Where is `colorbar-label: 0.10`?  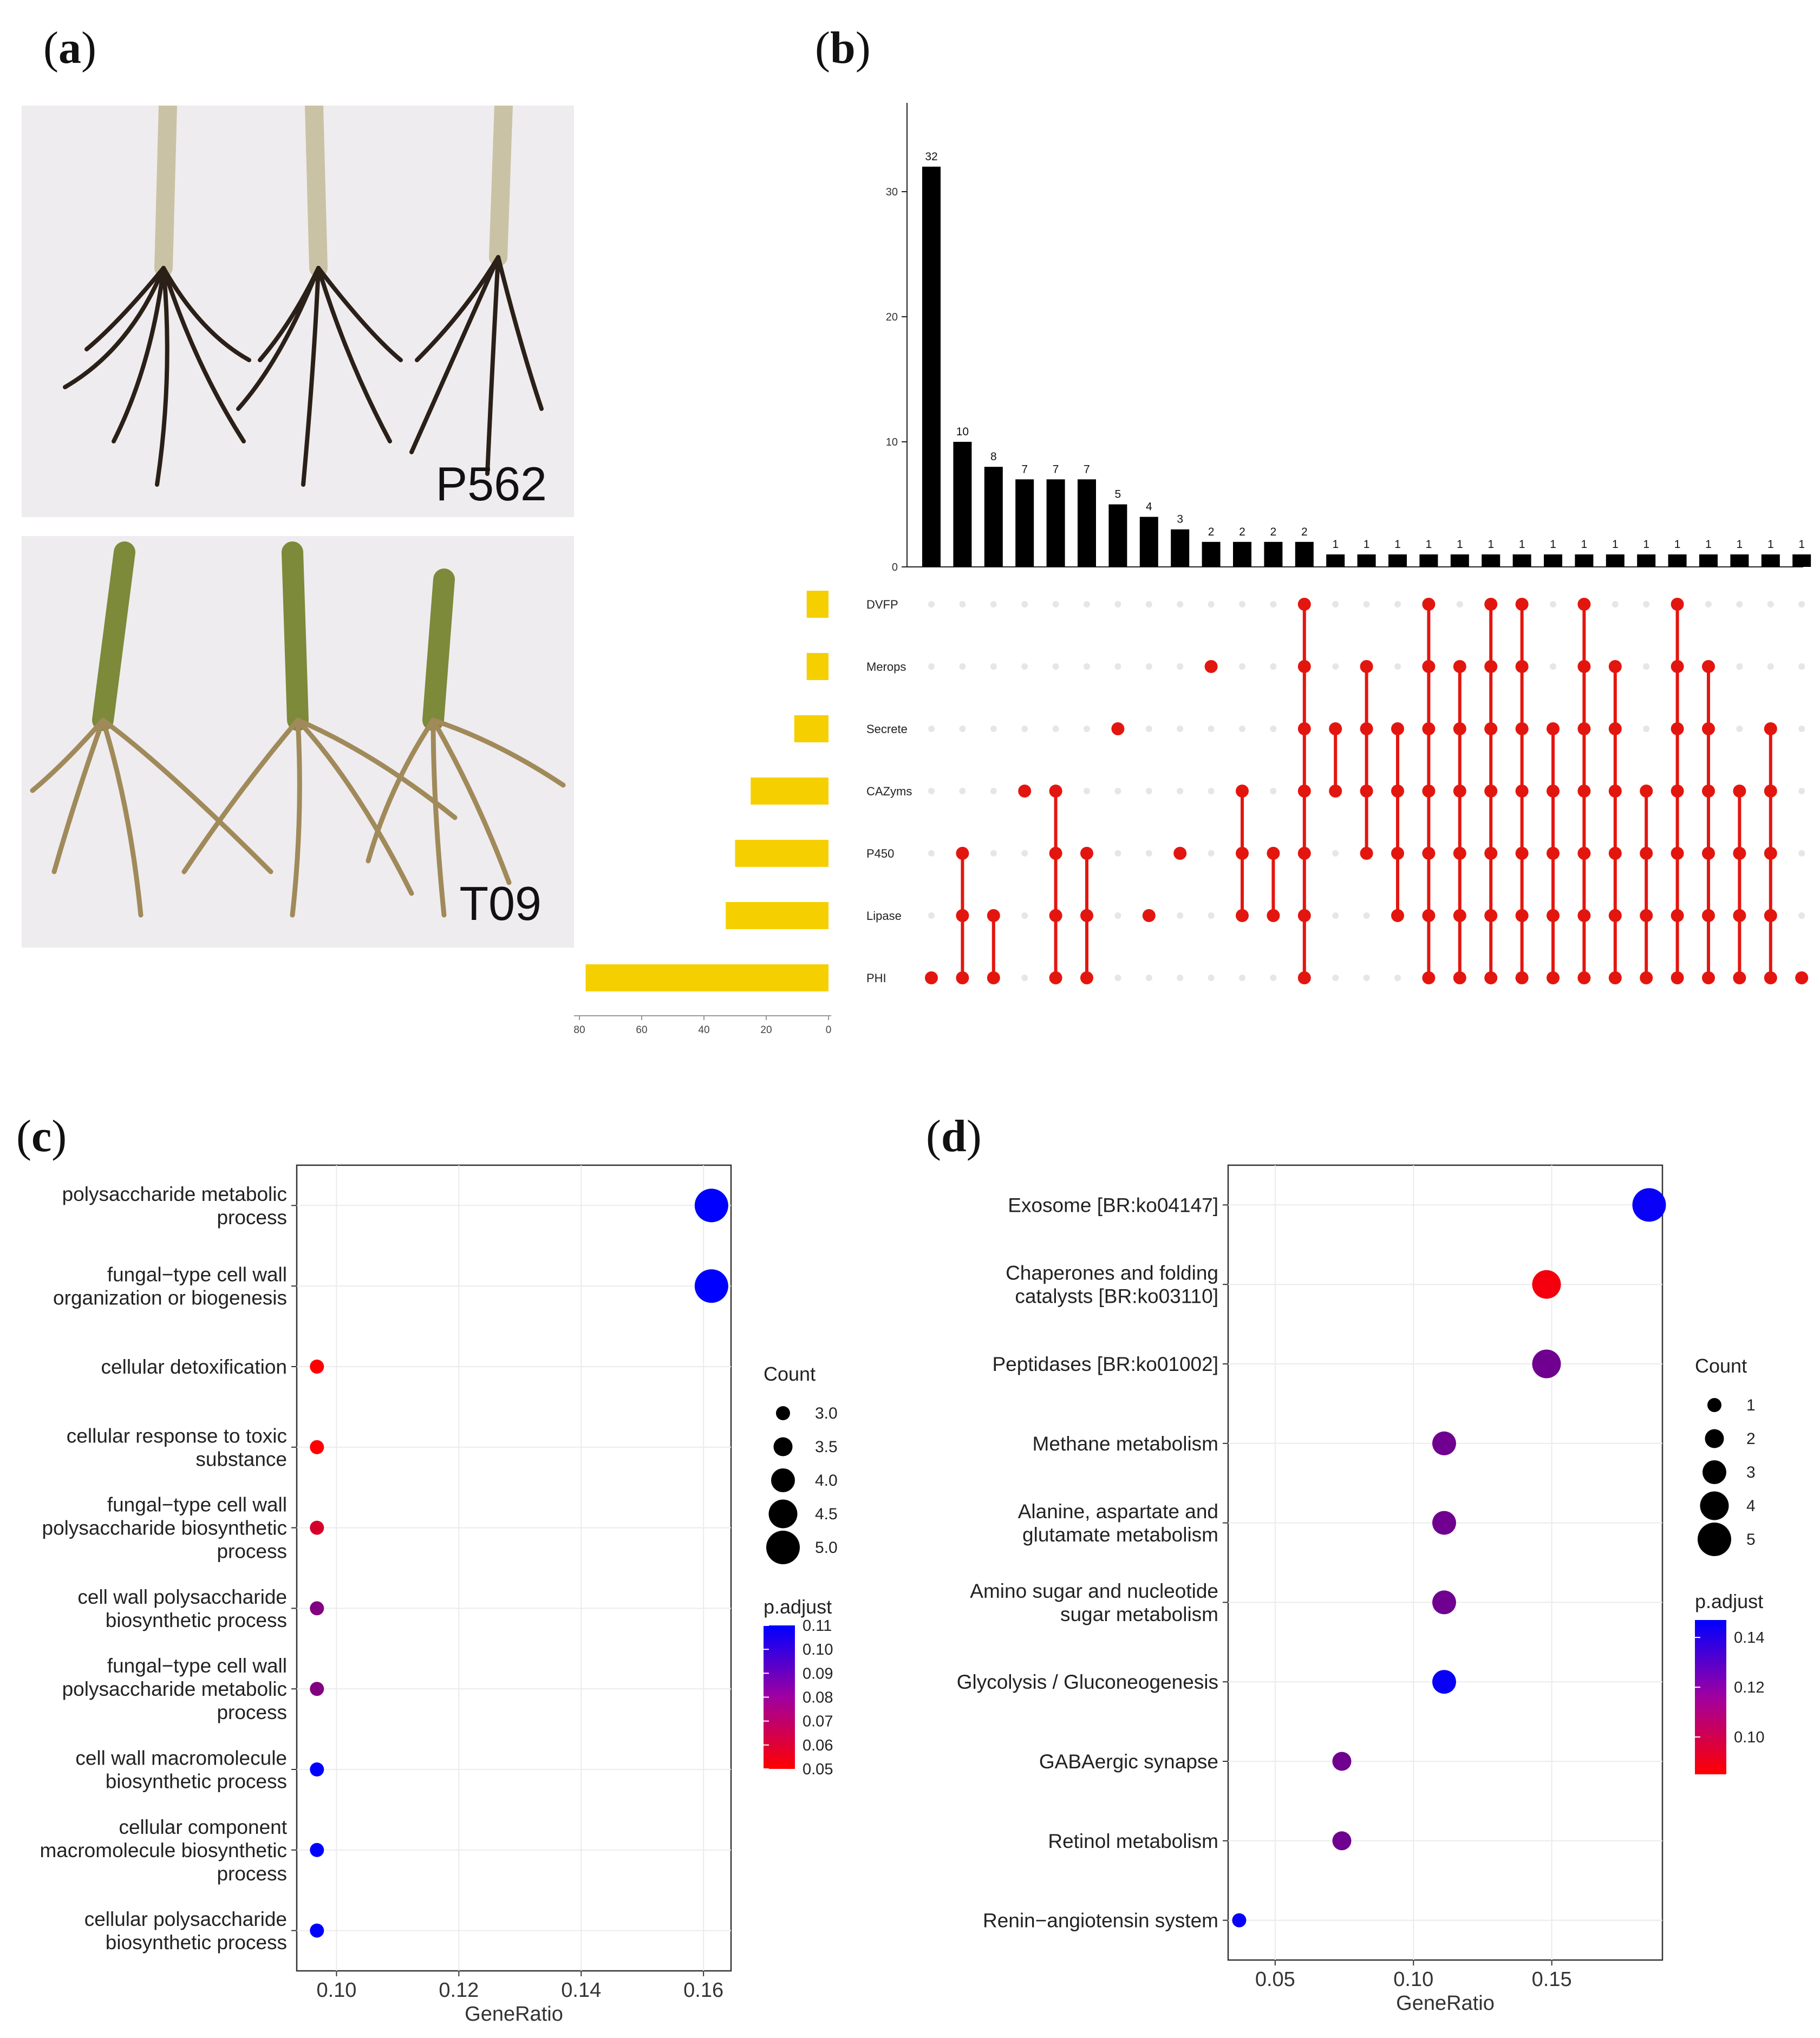
colorbar-label: 0.10 is located at coordinates (1749, 1737).